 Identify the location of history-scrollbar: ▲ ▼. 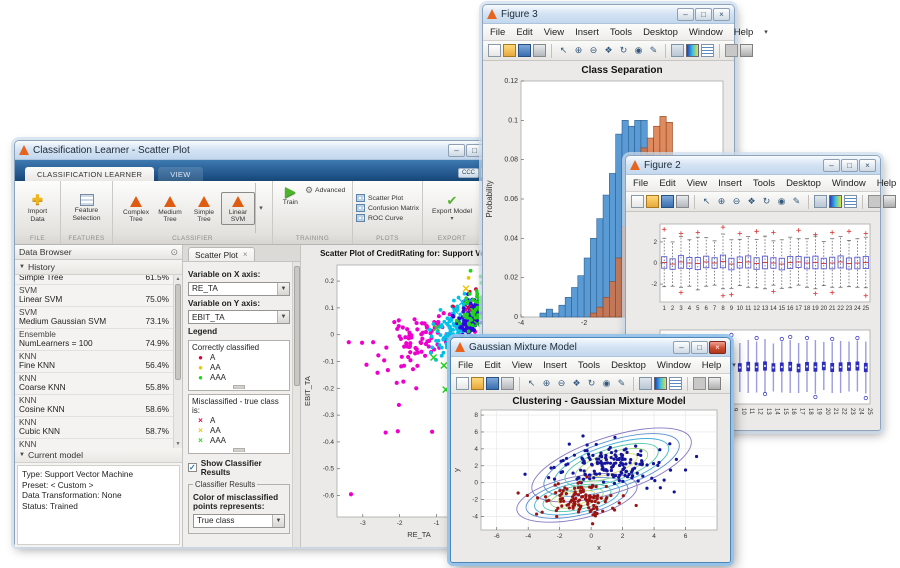
(177, 361).